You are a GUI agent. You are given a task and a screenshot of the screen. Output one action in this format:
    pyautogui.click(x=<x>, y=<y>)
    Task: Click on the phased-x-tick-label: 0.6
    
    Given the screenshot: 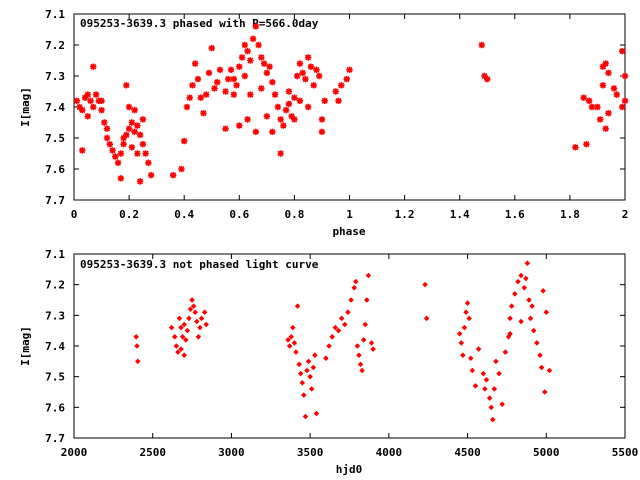 What is the action you would take?
    pyautogui.click(x=239, y=214)
    